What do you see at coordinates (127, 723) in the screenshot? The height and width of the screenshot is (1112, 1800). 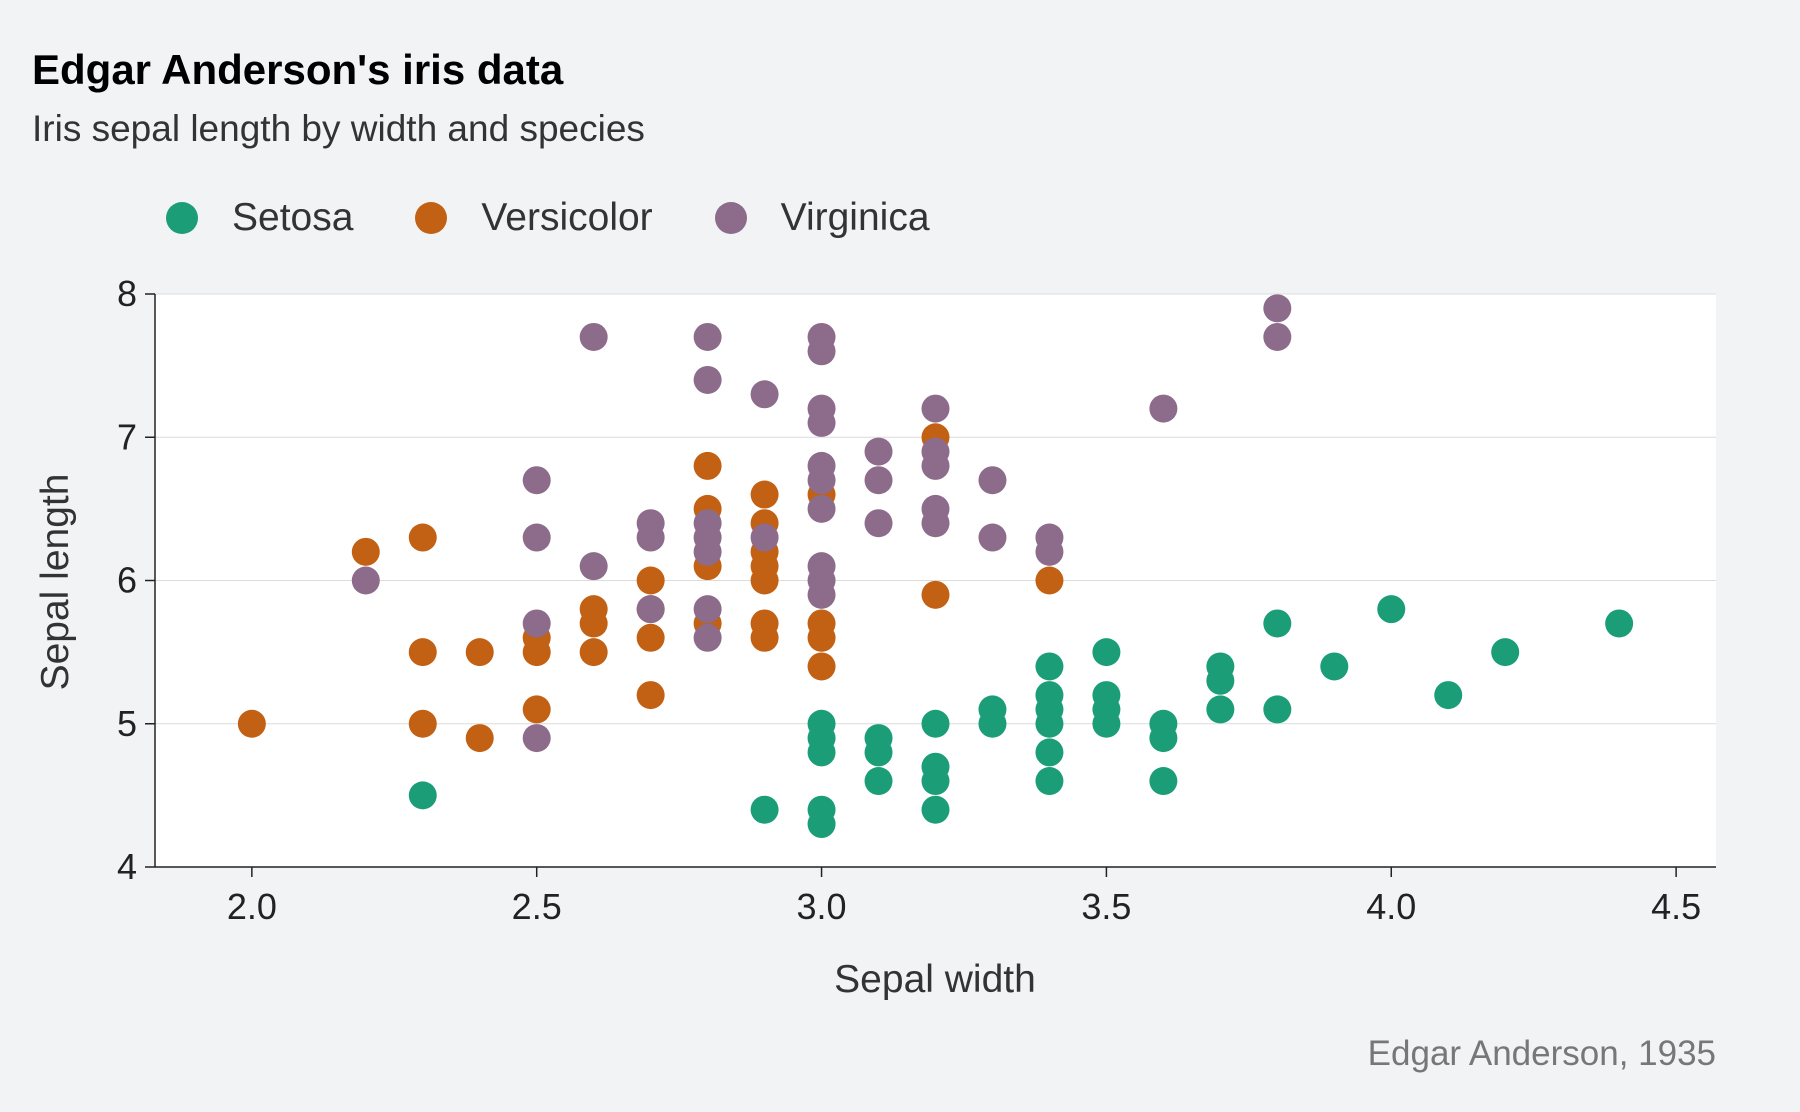 I see `y-tick-label: 5` at bounding box center [127, 723].